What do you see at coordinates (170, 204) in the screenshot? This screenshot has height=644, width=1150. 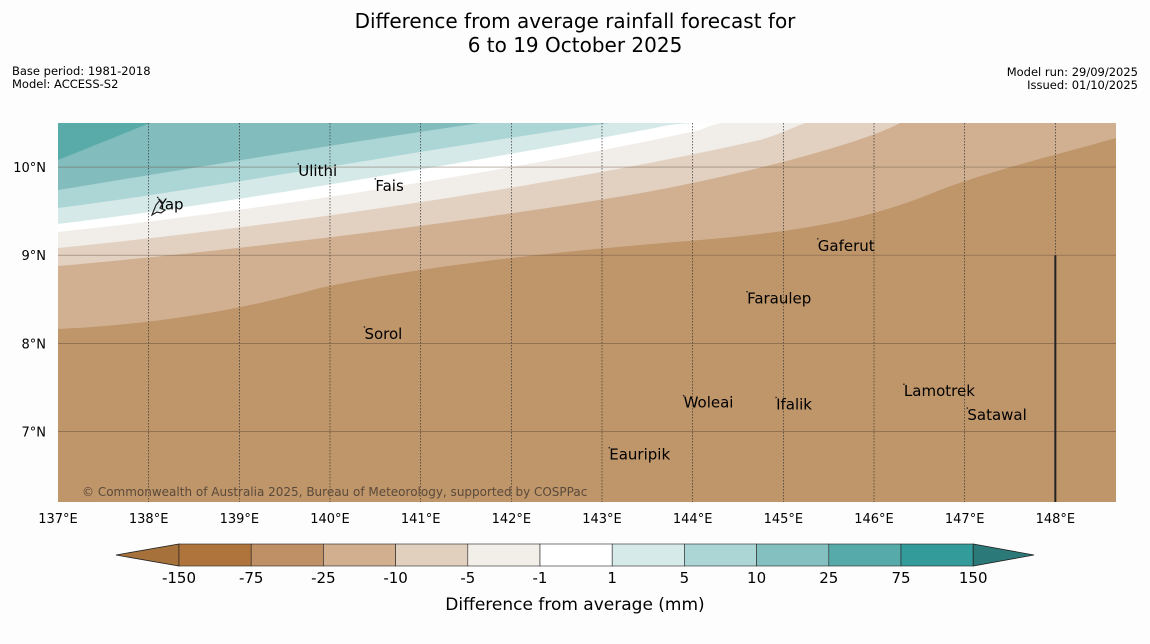 I see `place-label-yap: Yap` at bounding box center [170, 204].